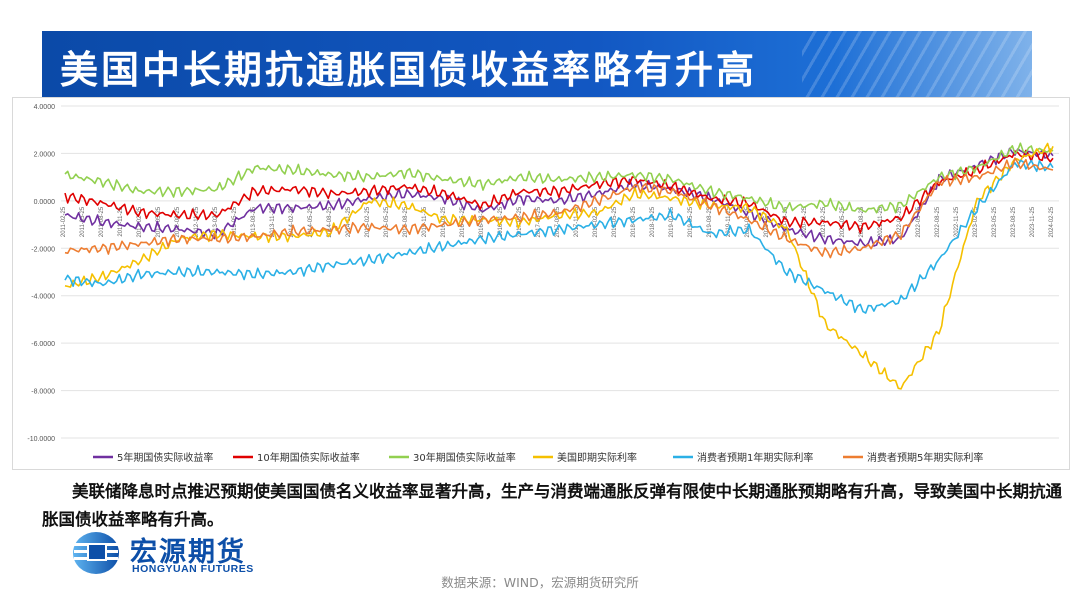 Image resolution: width=1080 pixels, height=608 pixels. I want to click on x-tick-label: 2022-11-25, so click(957, 221).